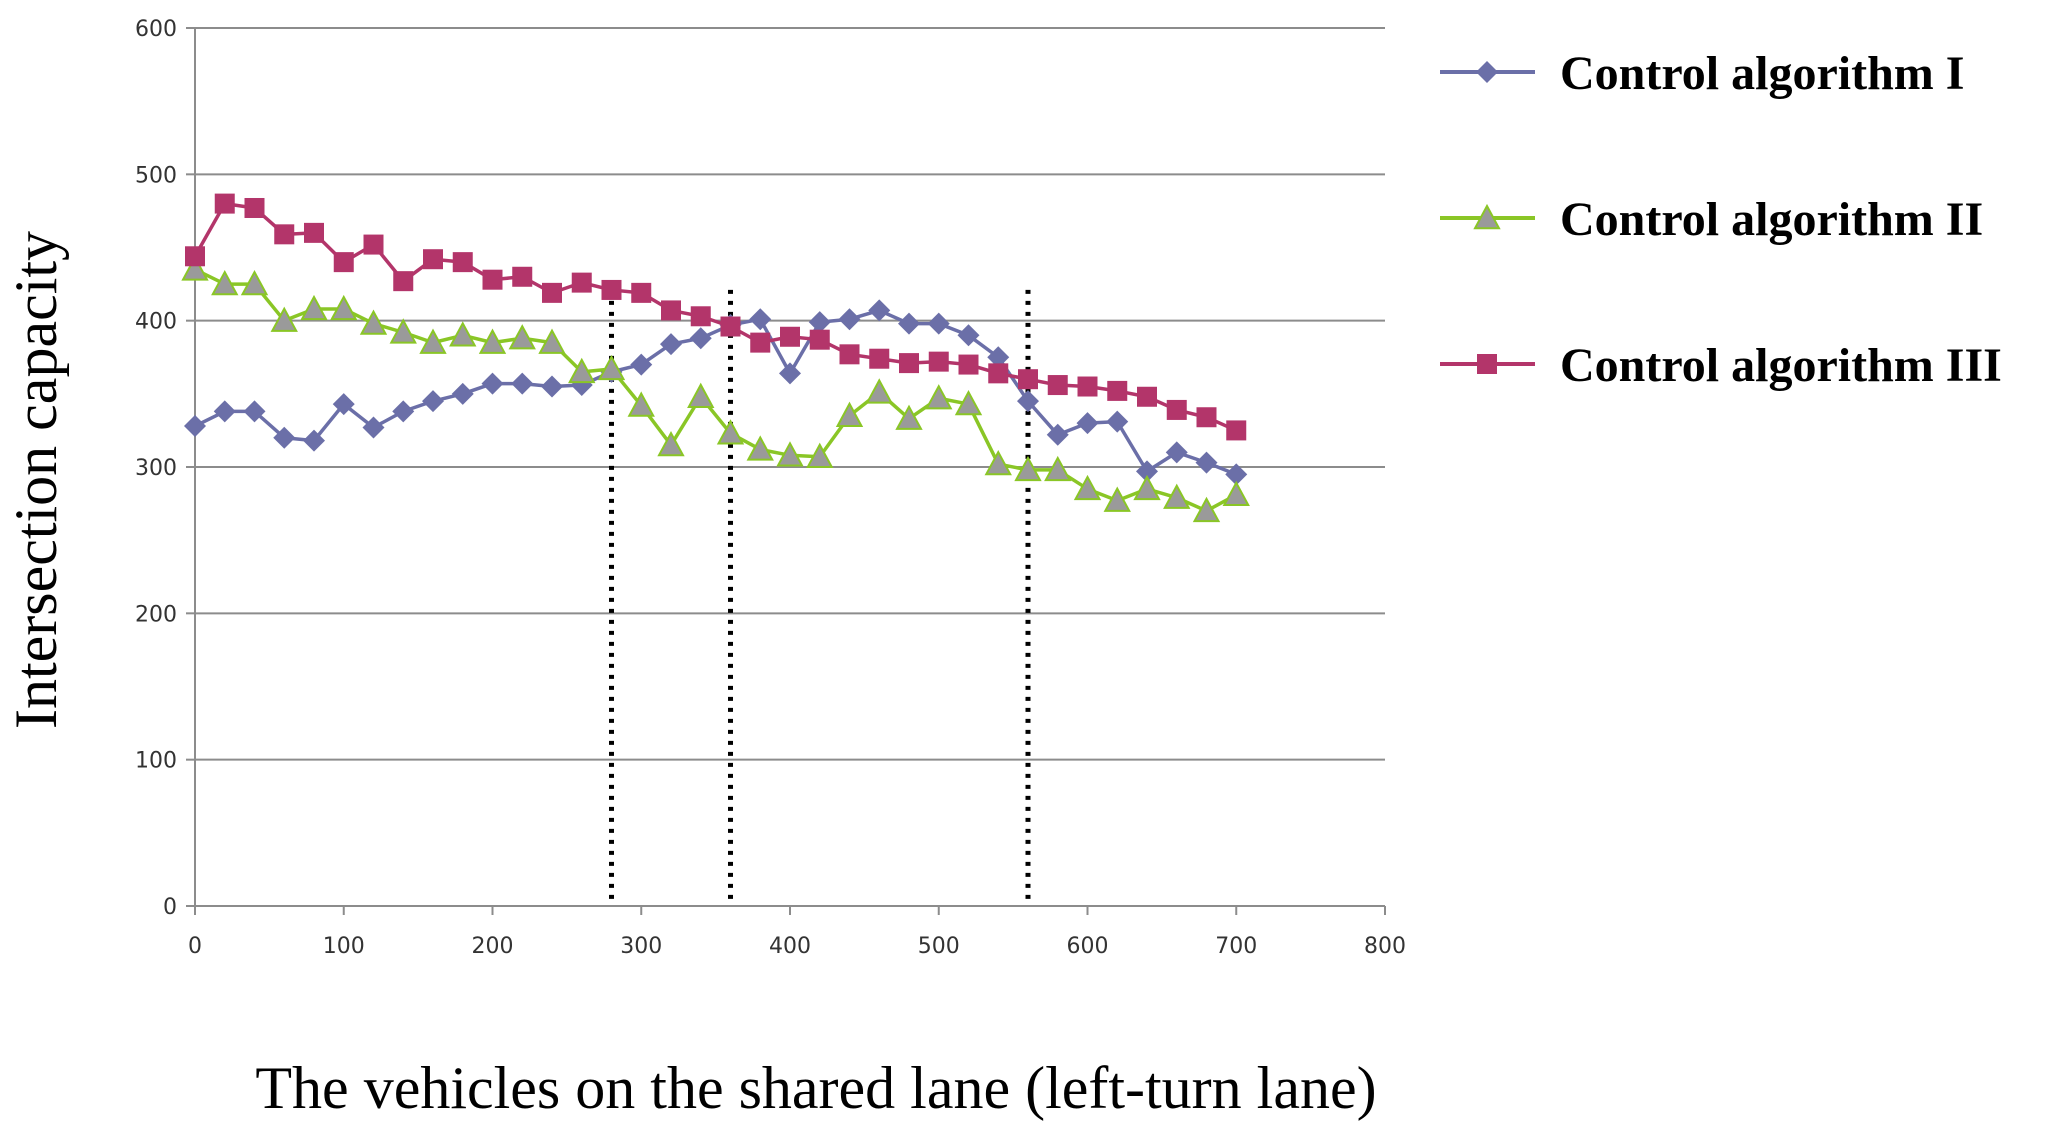  What do you see at coordinates (1771, 219) in the screenshot?
I see `legend-label: Control algorithm II` at bounding box center [1771, 219].